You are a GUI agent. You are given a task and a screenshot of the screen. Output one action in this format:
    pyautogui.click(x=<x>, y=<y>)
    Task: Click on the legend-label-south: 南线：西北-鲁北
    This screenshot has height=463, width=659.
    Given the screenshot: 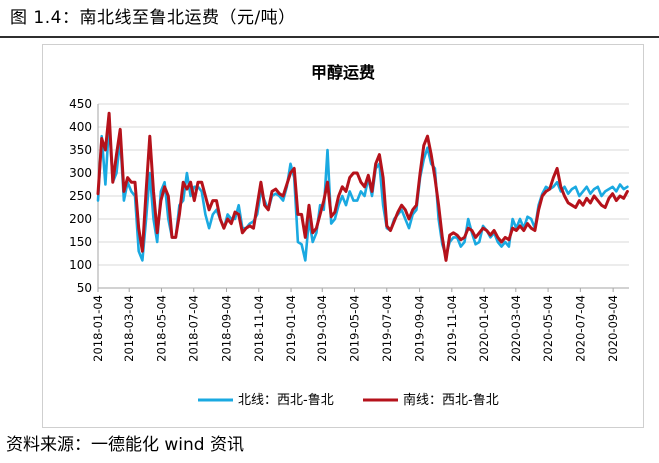 What is the action you would take?
    pyautogui.click(x=451, y=400)
    